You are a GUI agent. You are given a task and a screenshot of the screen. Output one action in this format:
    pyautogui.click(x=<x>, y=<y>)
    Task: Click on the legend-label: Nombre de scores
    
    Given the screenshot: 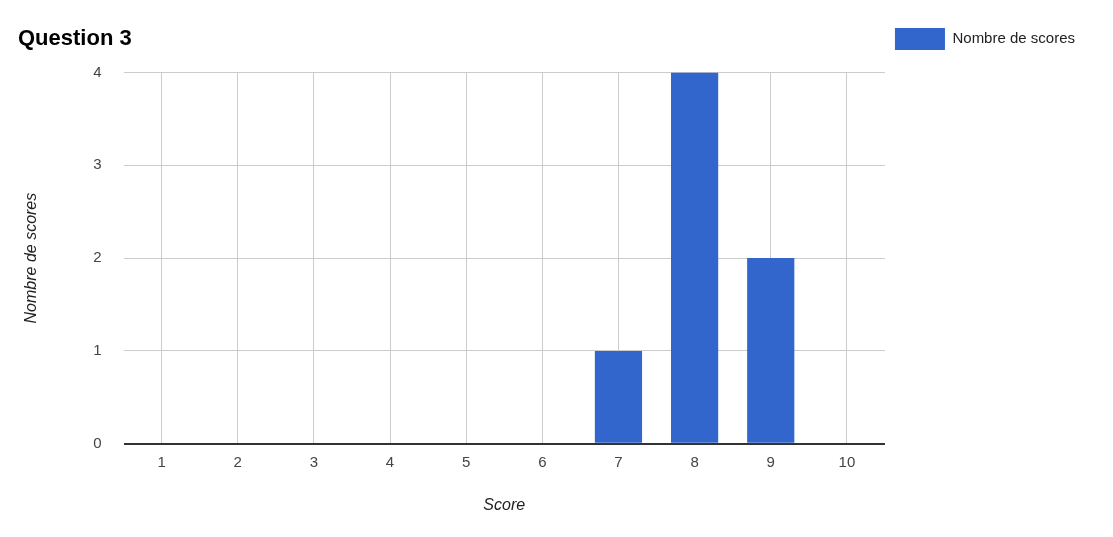 What is the action you would take?
    pyautogui.click(x=1014, y=38)
    